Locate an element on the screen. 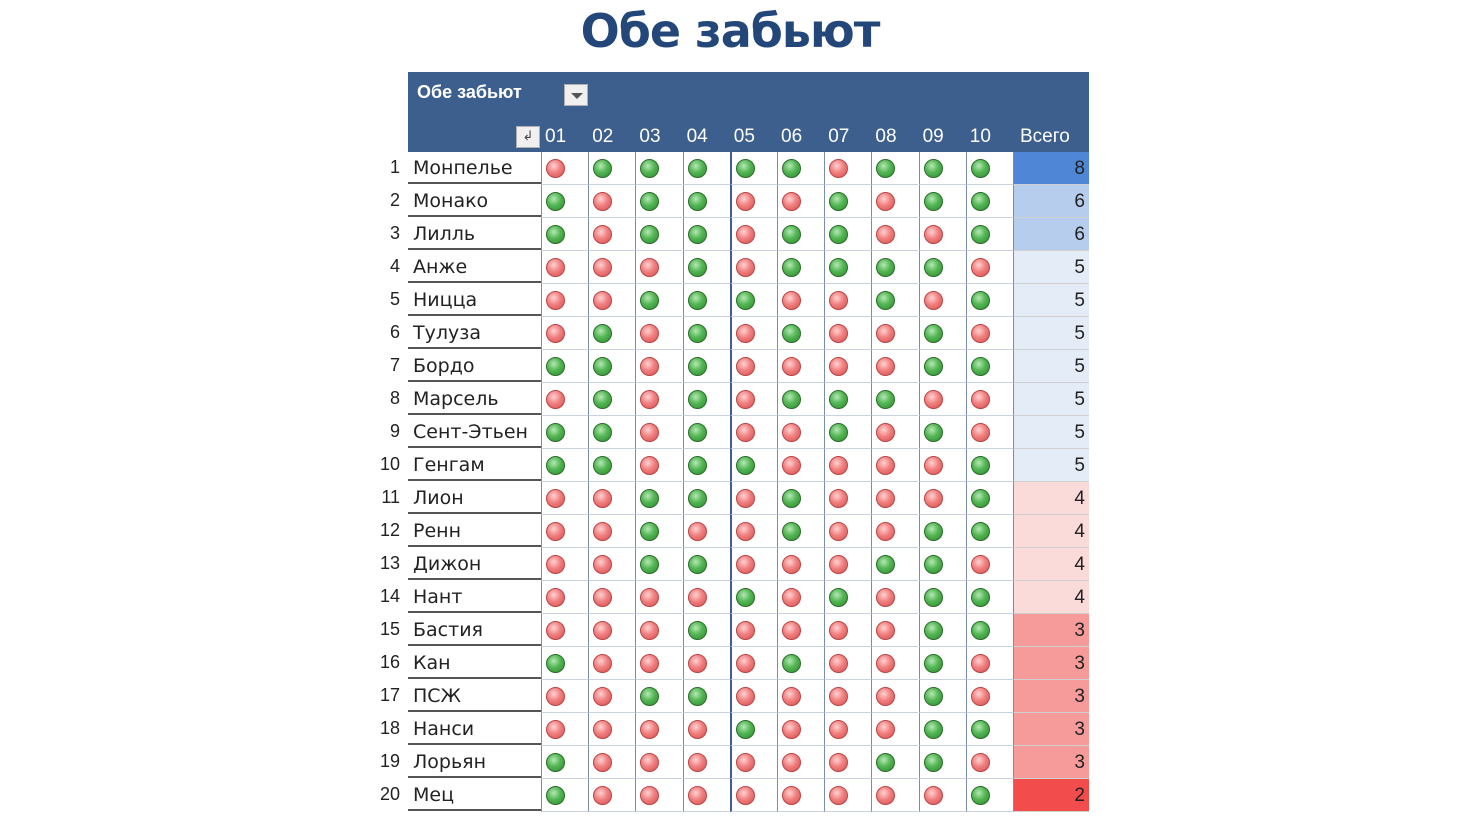 This screenshot has width=1460, height=821. row-number: 19 is located at coordinates (389, 761).